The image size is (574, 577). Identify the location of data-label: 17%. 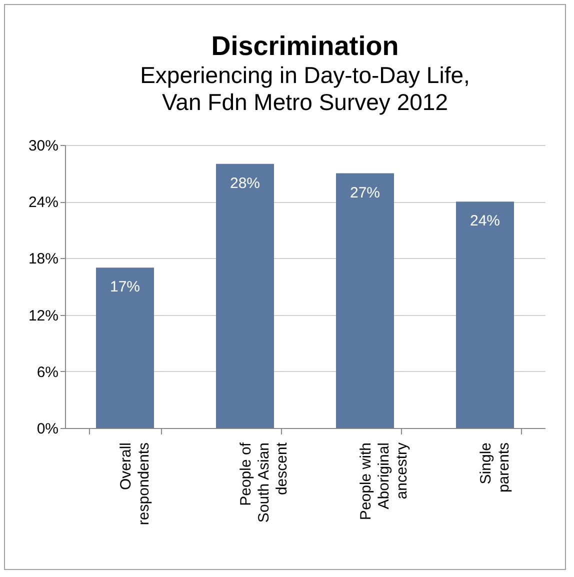
(125, 287).